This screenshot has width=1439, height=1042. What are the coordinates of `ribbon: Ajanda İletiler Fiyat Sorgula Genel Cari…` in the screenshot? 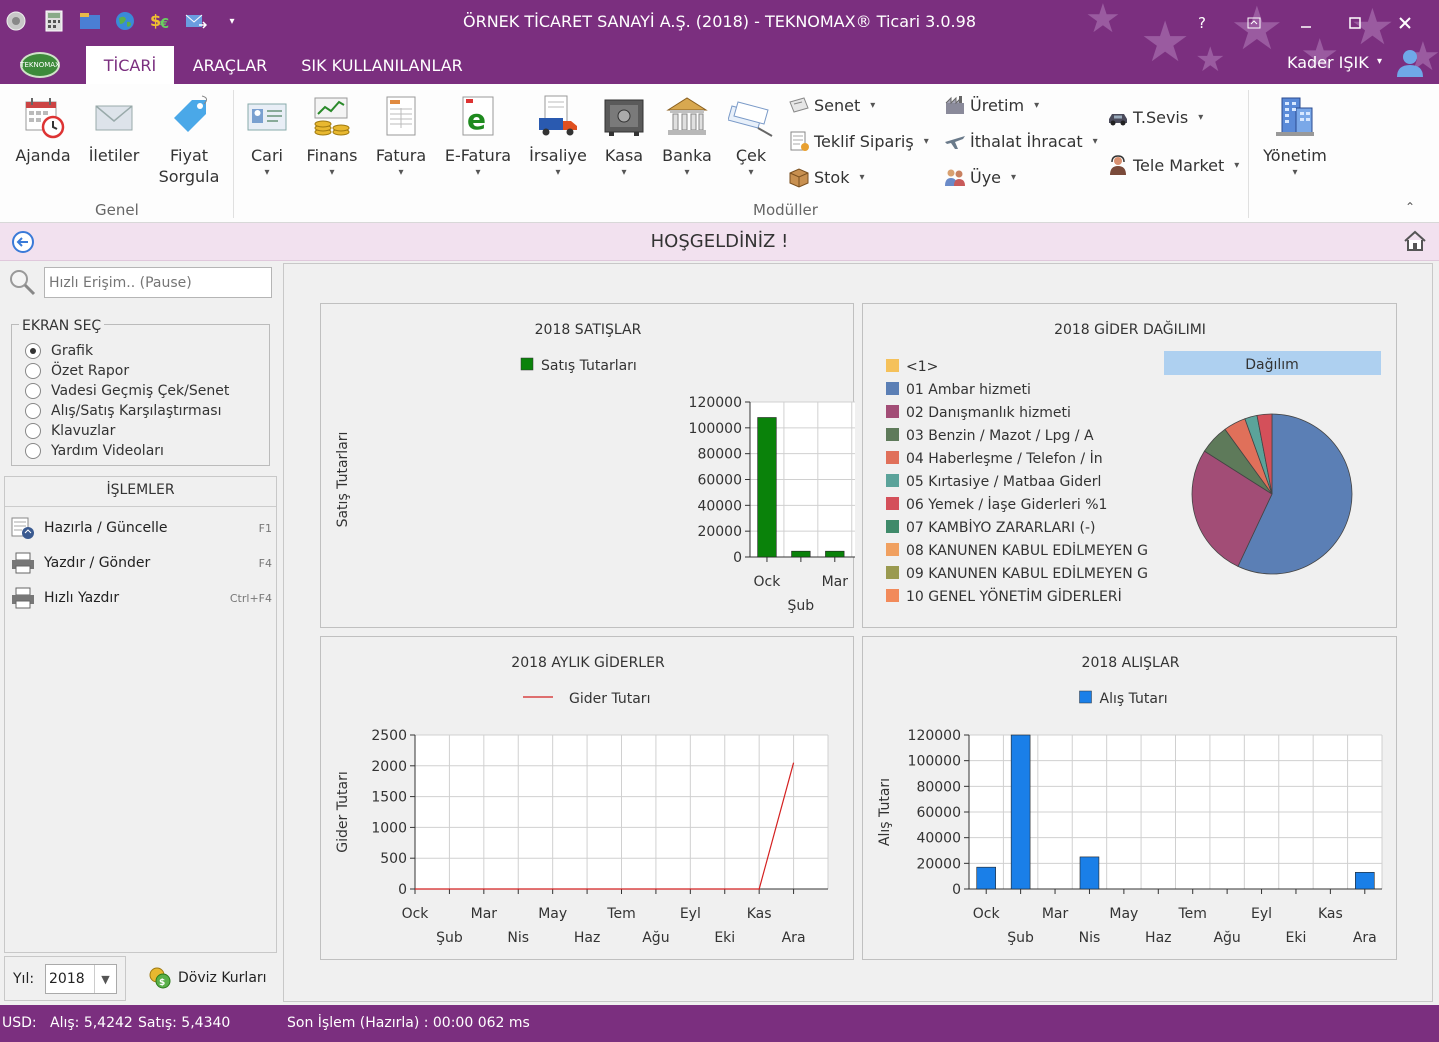 It's located at (719, 153).